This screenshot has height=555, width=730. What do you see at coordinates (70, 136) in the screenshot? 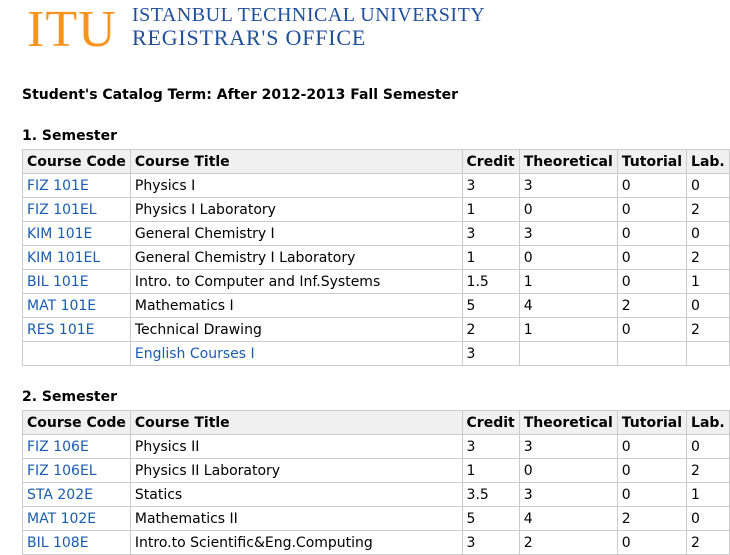
I see `semester-title: 1. Semester` at bounding box center [70, 136].